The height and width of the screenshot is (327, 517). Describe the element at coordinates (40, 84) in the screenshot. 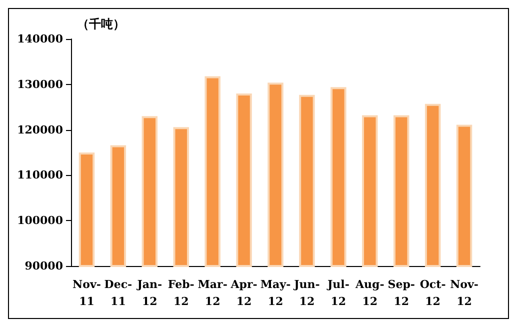

I see `y-tick-label: 130000` at that location.